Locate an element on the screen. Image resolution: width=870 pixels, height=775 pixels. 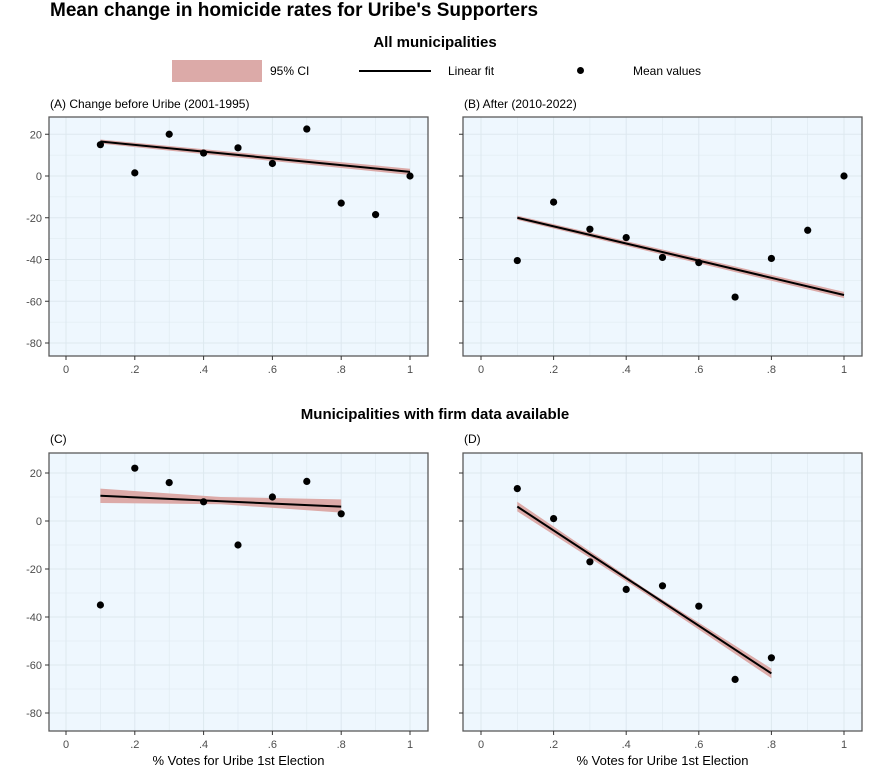
legend-ci-label: 95% CI is located at coordinates (290, 71).